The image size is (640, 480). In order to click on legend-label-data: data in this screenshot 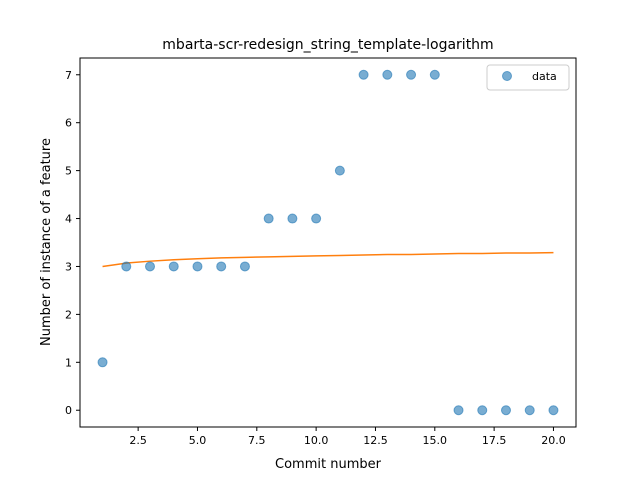, I will do `click(544, 76)`.